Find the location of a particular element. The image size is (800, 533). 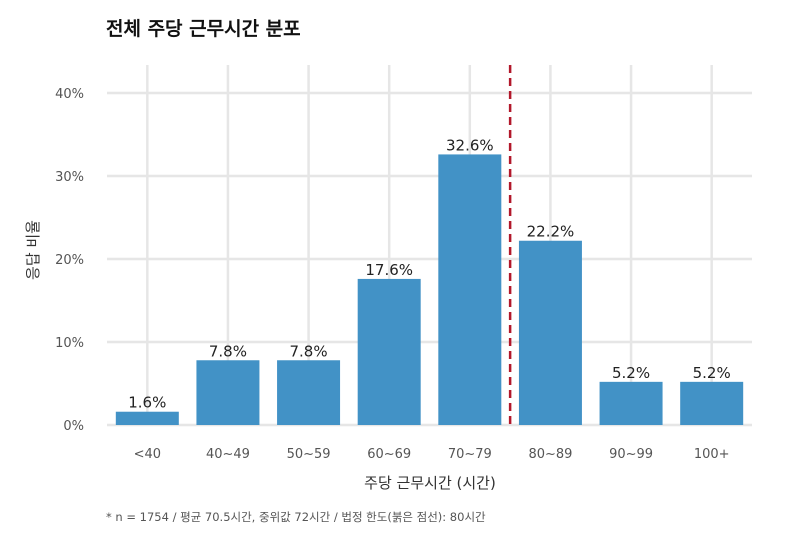

y-tick-label-40: 40% is located at coordinates (69, 94).